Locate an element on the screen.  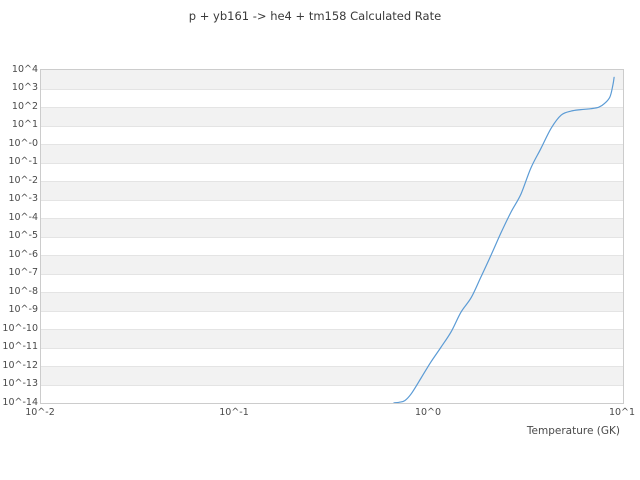
y-tick-label: 10^4 is located at coordinates (24, 69).